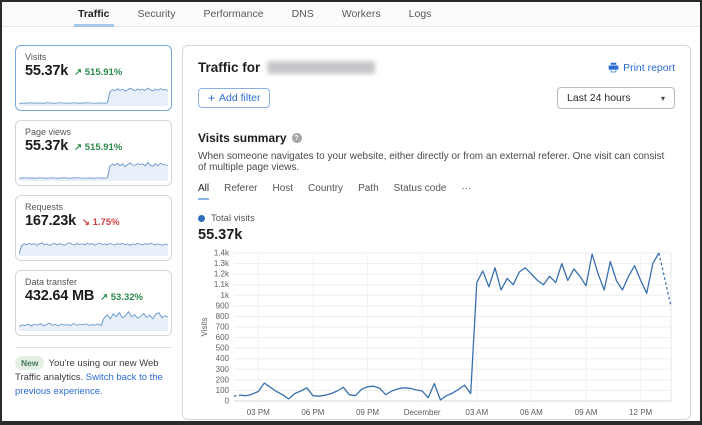 The width and height of the screenshot is (702, 425). Describe the element at coordinates (223, 305) in the screenshot. I see `svg-text: 900` at that location.